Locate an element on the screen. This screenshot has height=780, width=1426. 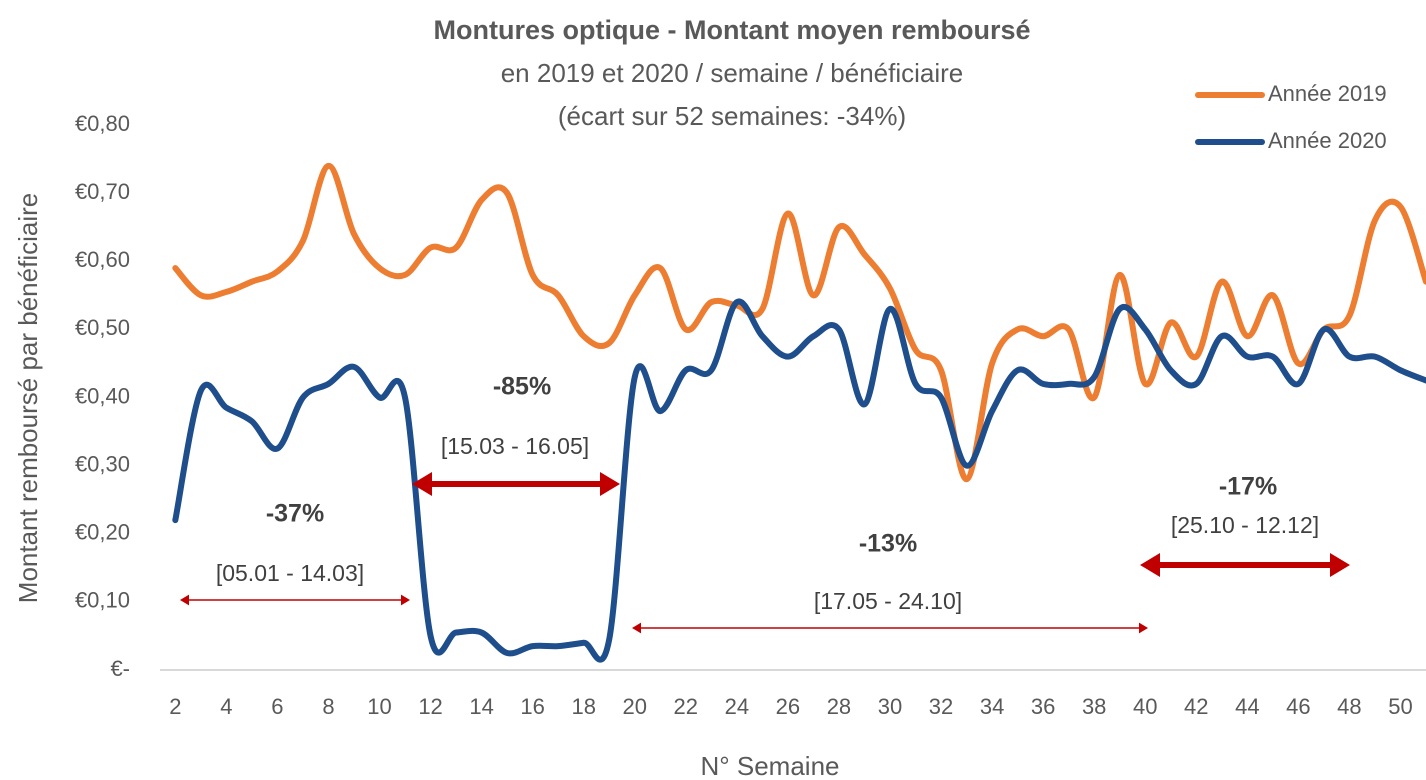
x-tick-label: 6 is located at coordinates (277, 706).